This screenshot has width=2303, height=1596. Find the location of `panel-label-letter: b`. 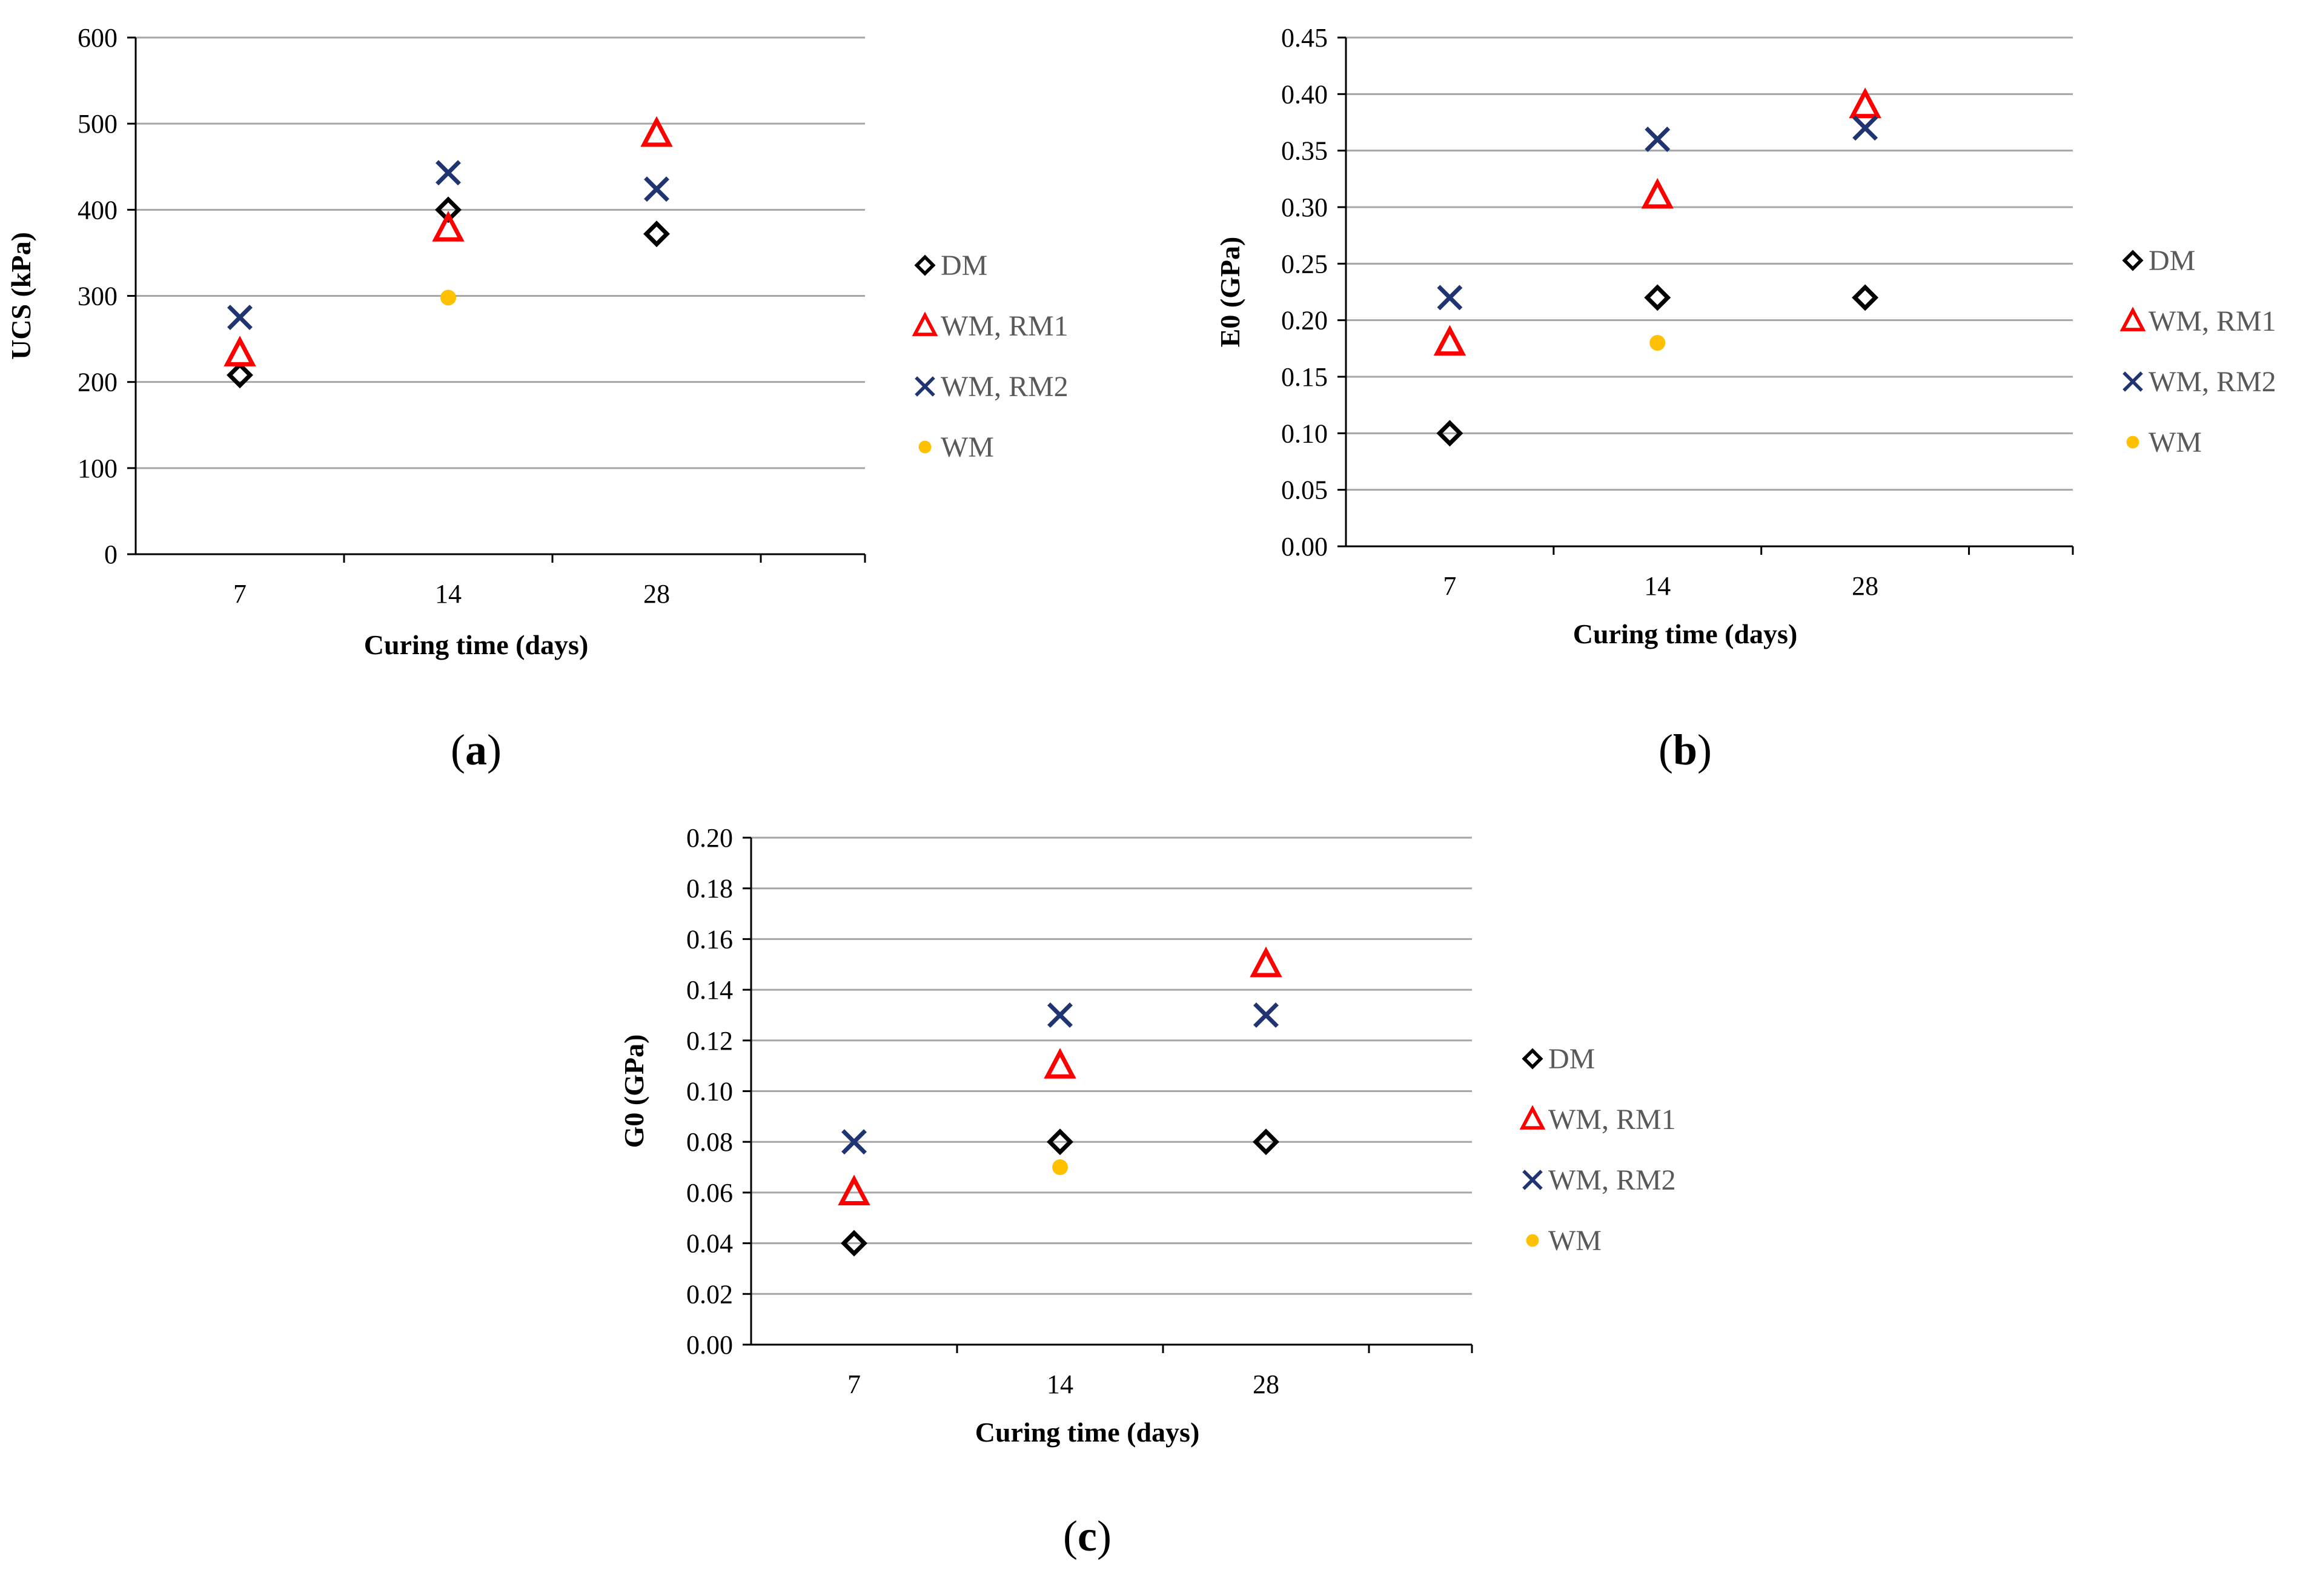

panel-label-letter: b is located at coordinates (1685, 750).